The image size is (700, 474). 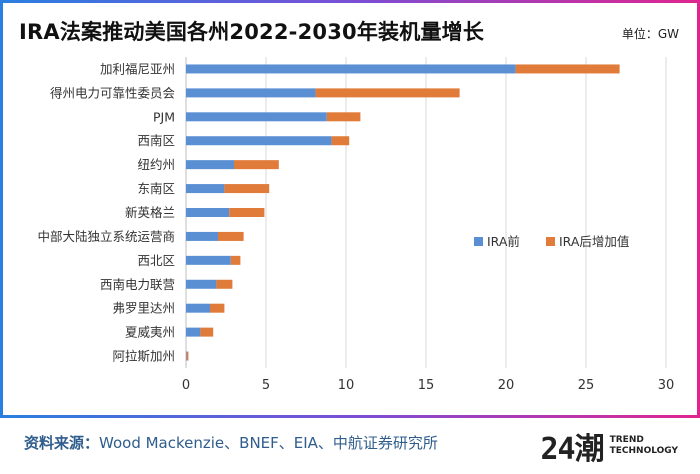 I want to click on y-category-label: 得州电力可靠性委员会, so click(x=113, y=92).